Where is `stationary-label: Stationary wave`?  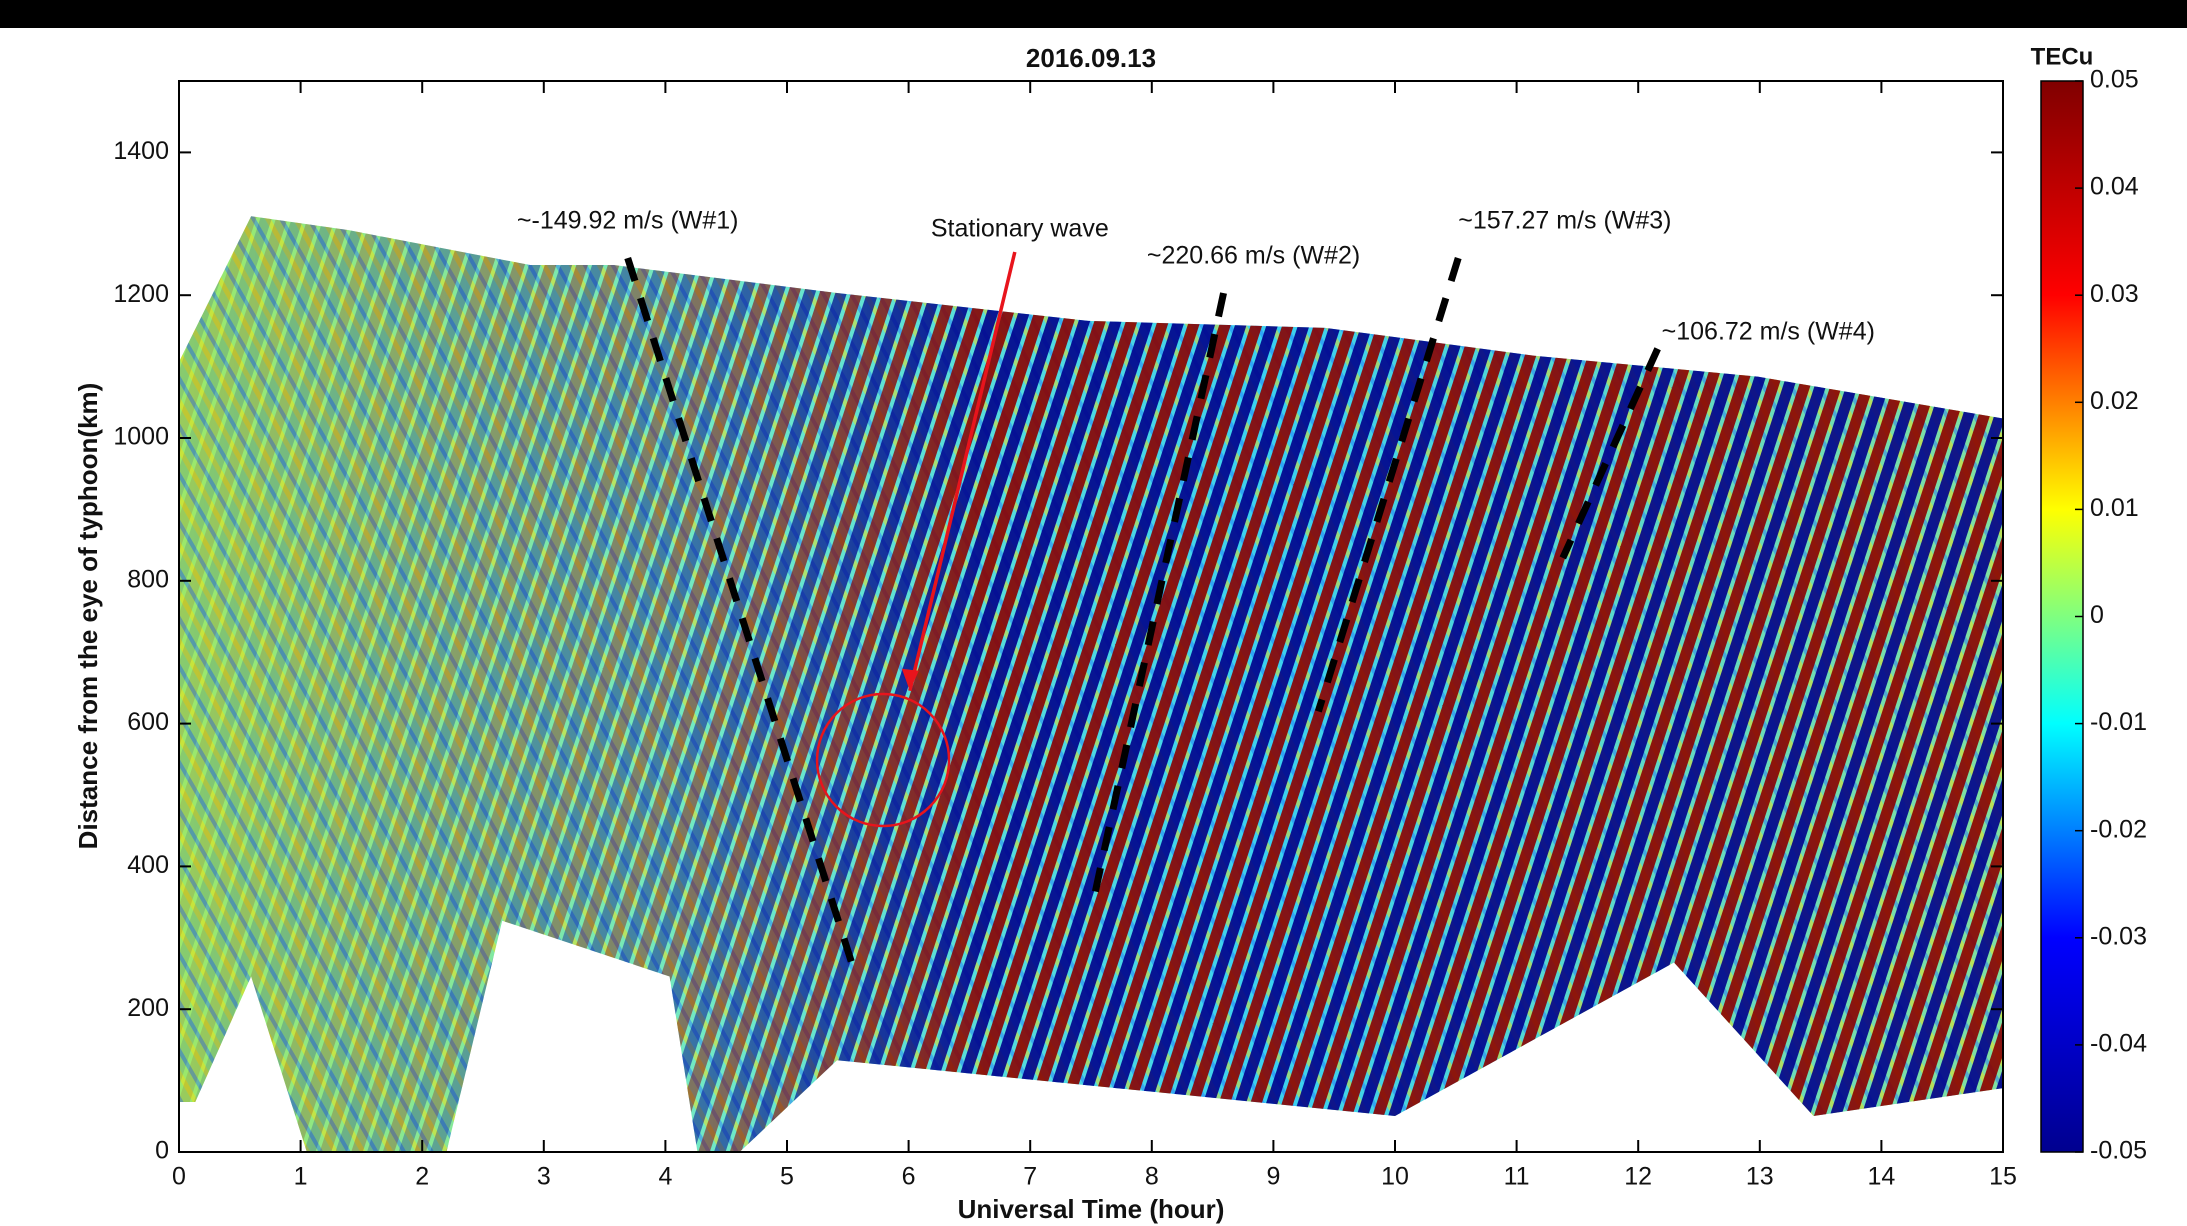
stationary-label: Stationary wave is located at coordinates (1020, 229).